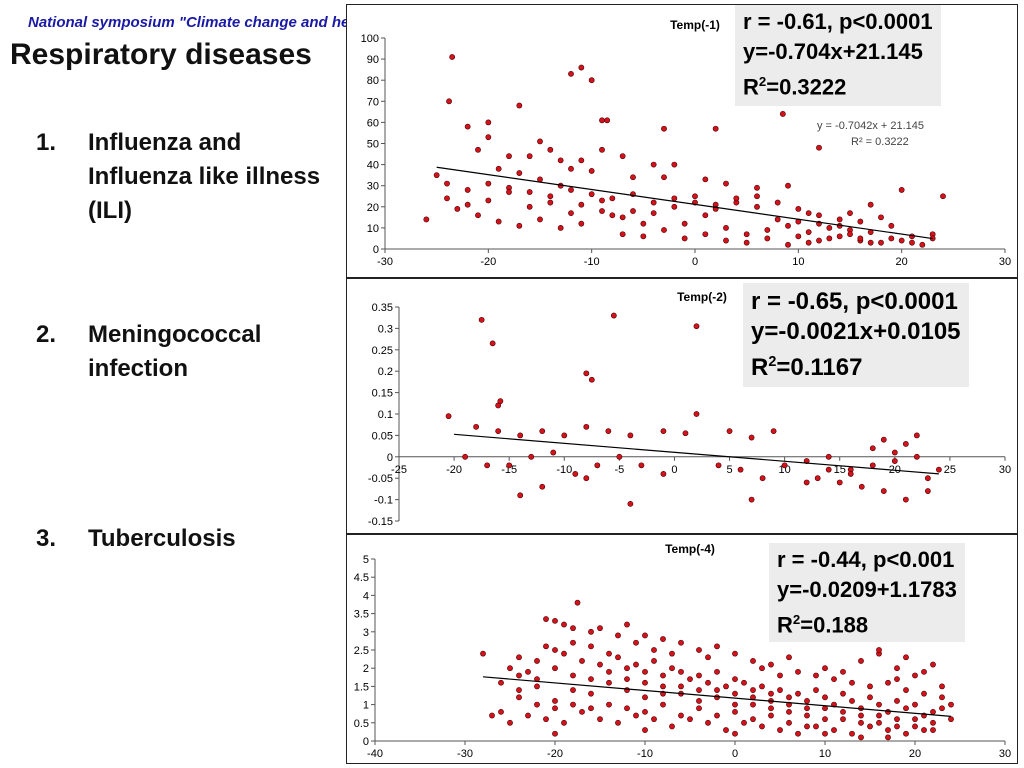 The image size is (1024, 768). I want to click on y-tick-label: 0.2, so click(385, 372).